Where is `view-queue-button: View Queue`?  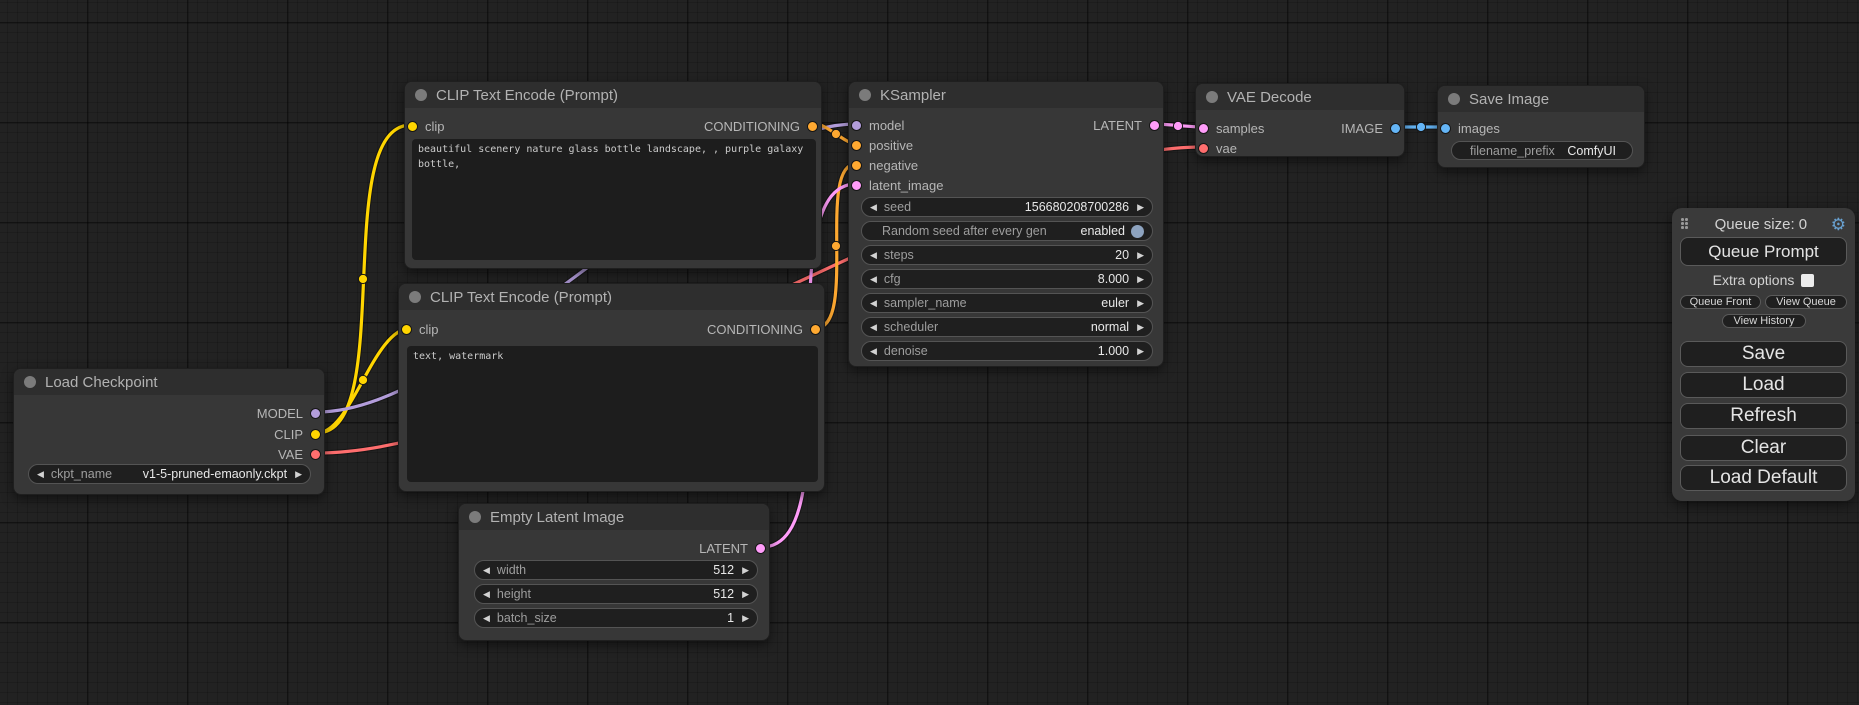
view-queue-button: View Queue is located at coordinates (1806, 302).